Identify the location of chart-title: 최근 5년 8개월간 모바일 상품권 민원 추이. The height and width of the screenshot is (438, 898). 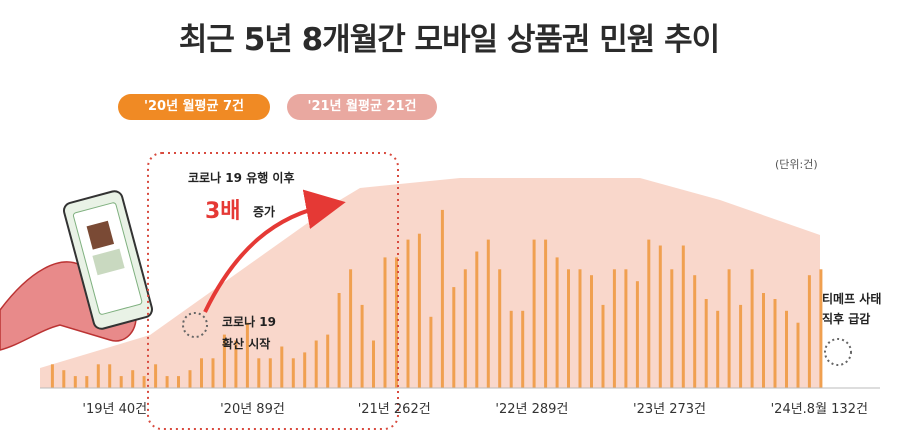
(449, 40).